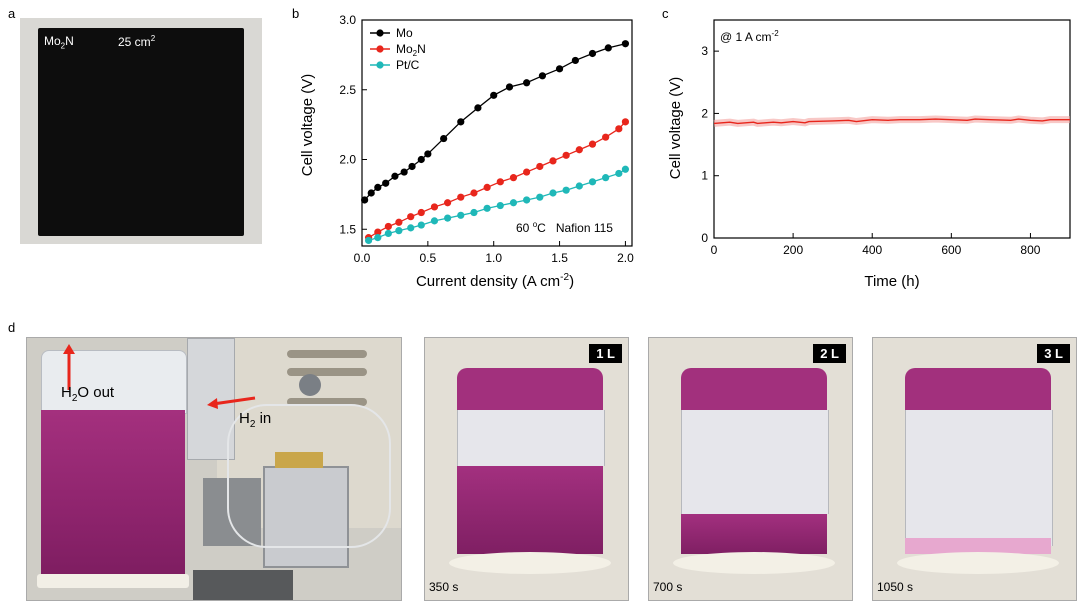 Image resolution: width=1080 pixels, height=608 pixels. Describe the element at coordinates (231, 402) in the screenshot. I see `arrow-left-icon` at that location.